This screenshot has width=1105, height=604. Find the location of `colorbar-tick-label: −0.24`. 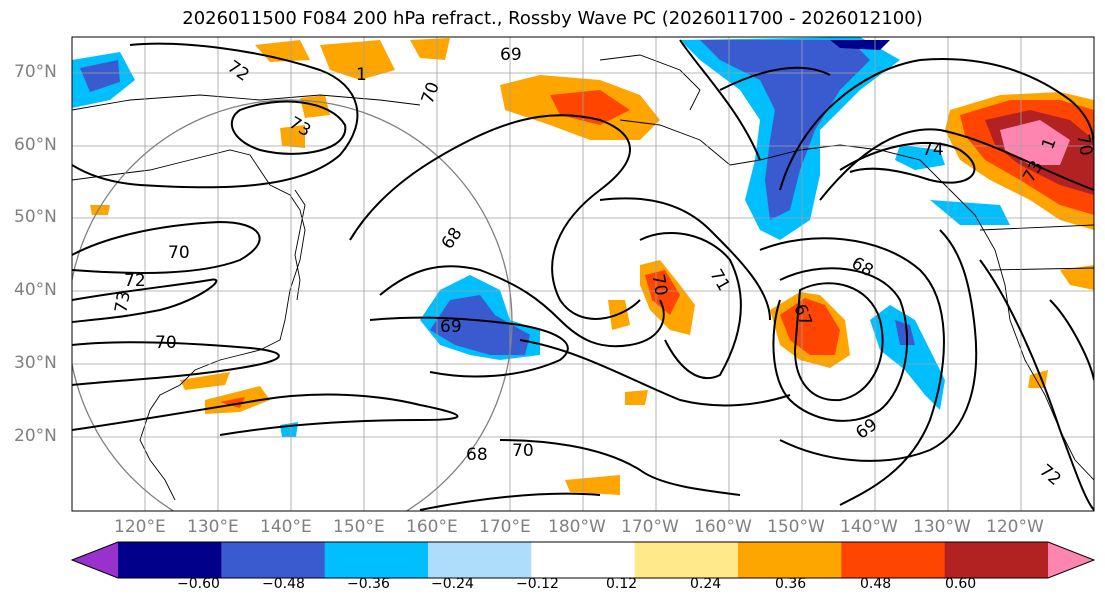

colorbar-tick-label: −0.24 is located at coordinates (452, 584).